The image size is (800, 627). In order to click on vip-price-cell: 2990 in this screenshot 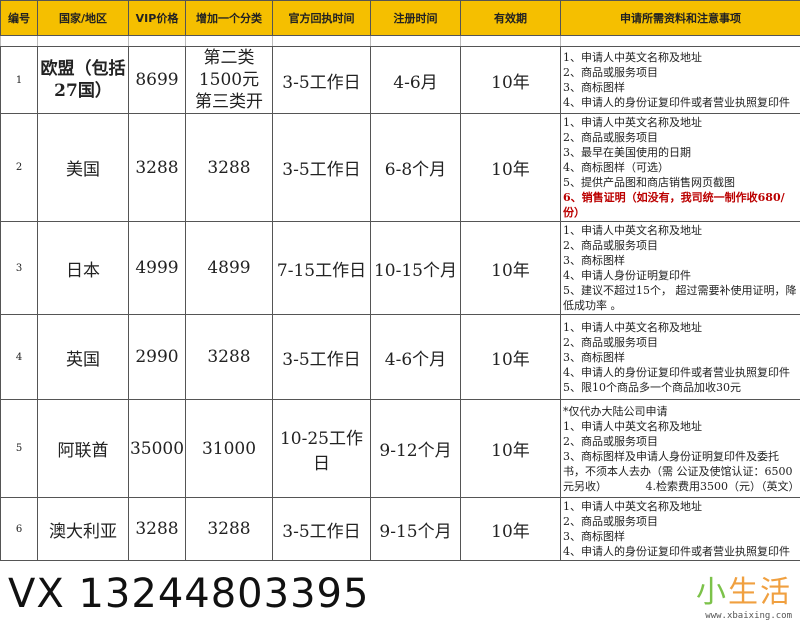, I will do `click(157, 357)`.